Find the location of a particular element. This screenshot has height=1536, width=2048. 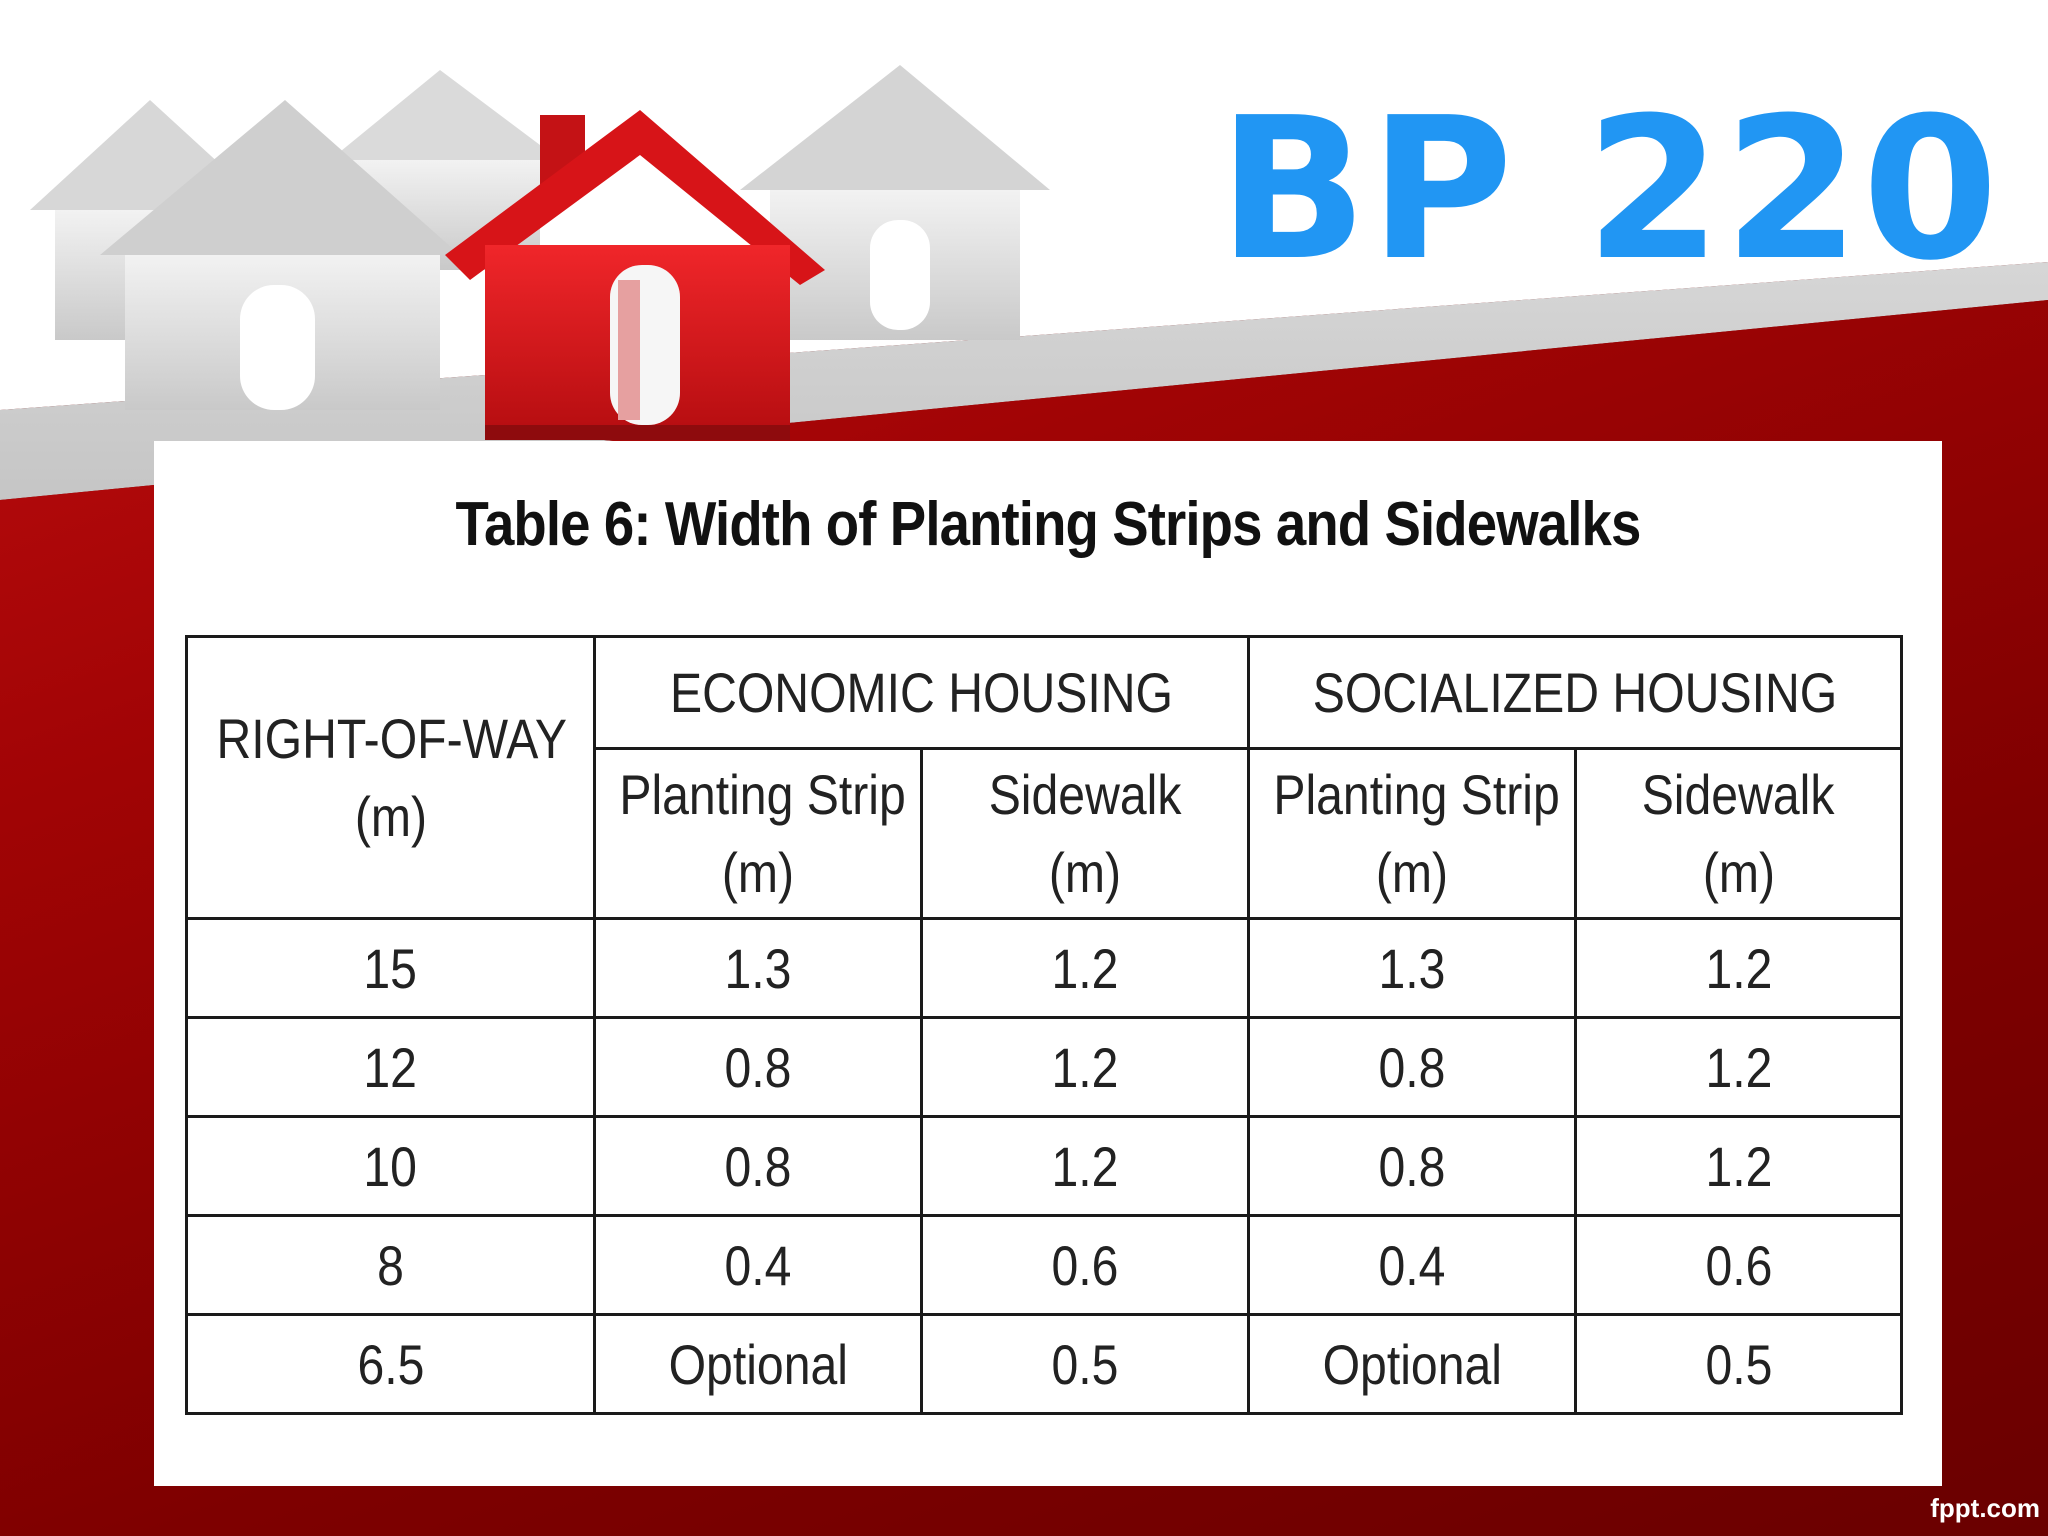

table-cell: 15 is located at coordinates (390, 968).